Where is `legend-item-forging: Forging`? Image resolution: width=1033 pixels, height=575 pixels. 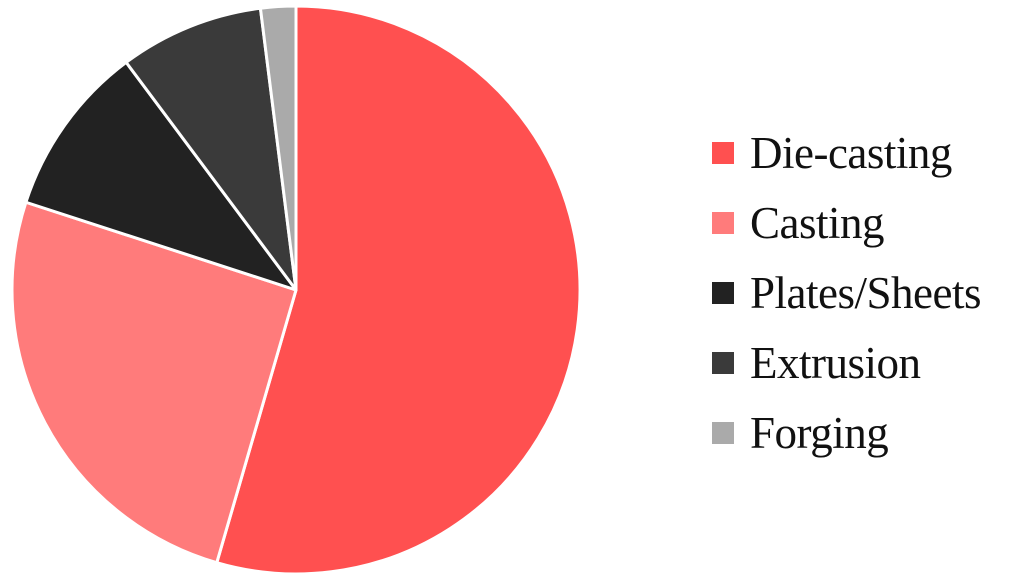 legend-item-forging: Forging is located at coordinates (869, 433).